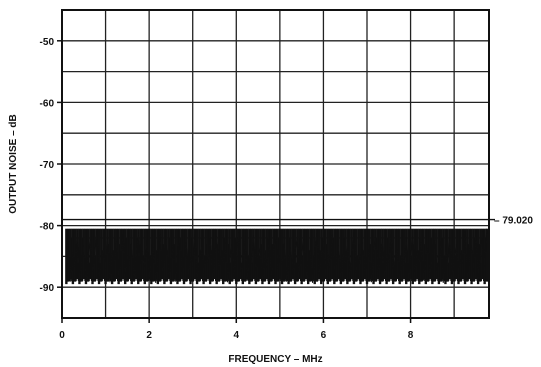 The width and height of the screenshot is (541, 367). I want to click on x-tick-label: 6, so click(324, 335).